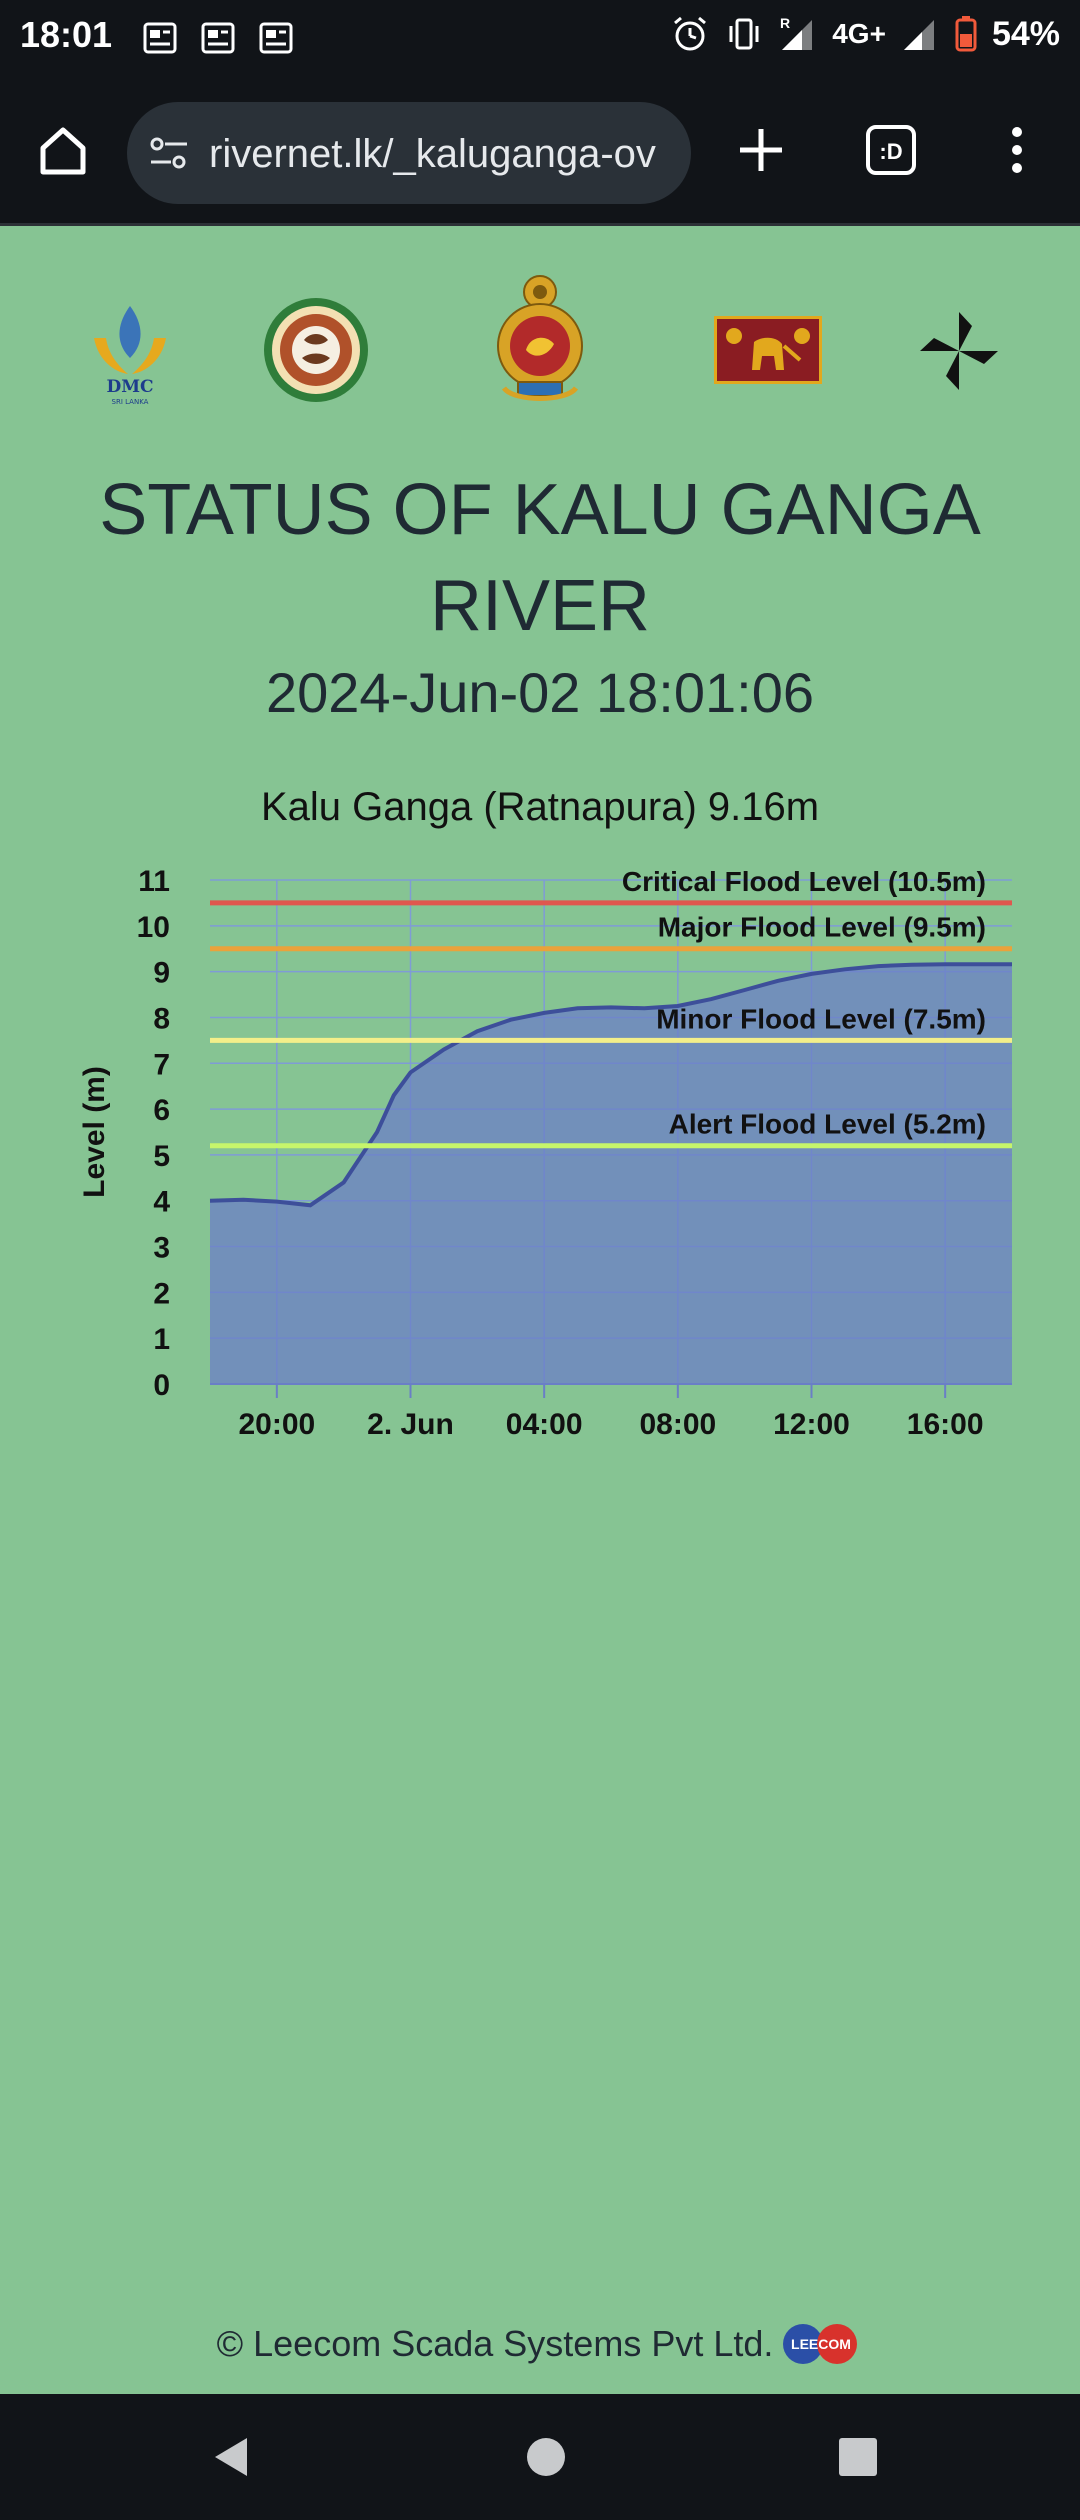 The width and height of the screenshot is (1080, 2520). I want to click on back-button, so click(230, 2457).